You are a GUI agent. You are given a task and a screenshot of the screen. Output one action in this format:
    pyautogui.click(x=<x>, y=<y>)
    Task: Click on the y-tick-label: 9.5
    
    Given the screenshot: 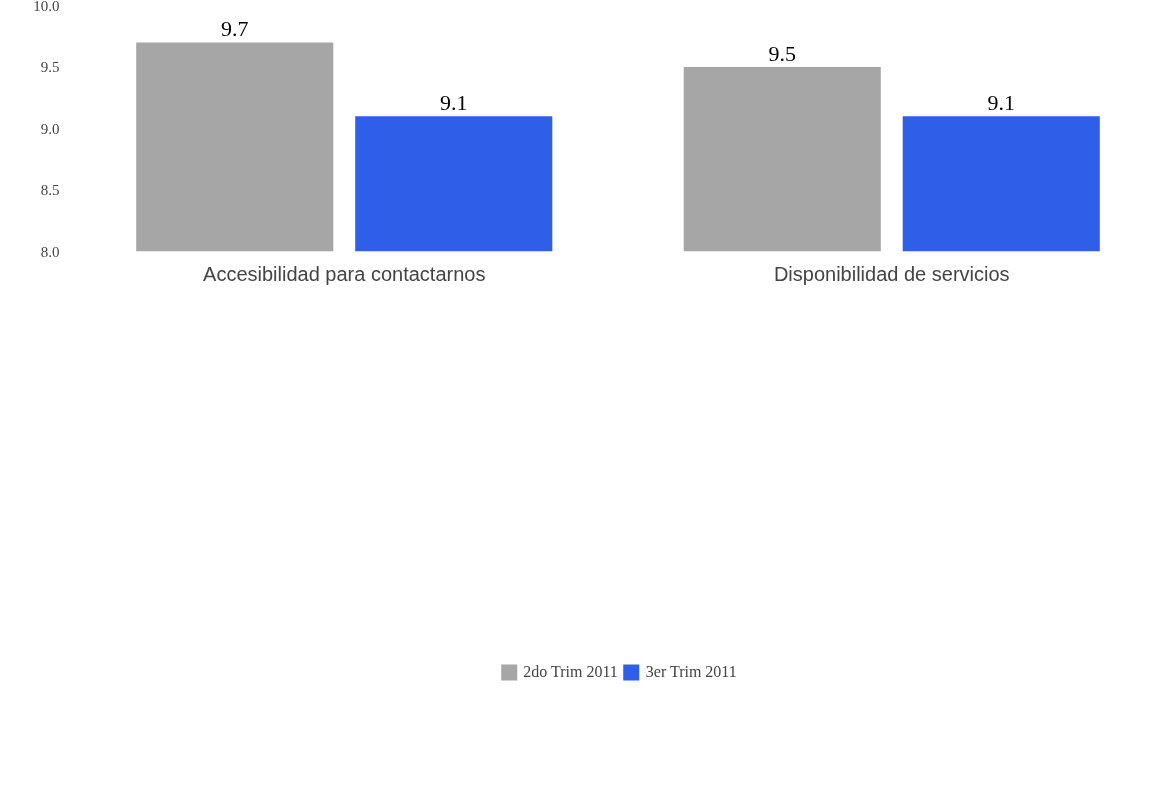 What is the action you would take?
    pyautogui.click(x=50, y=67)
    